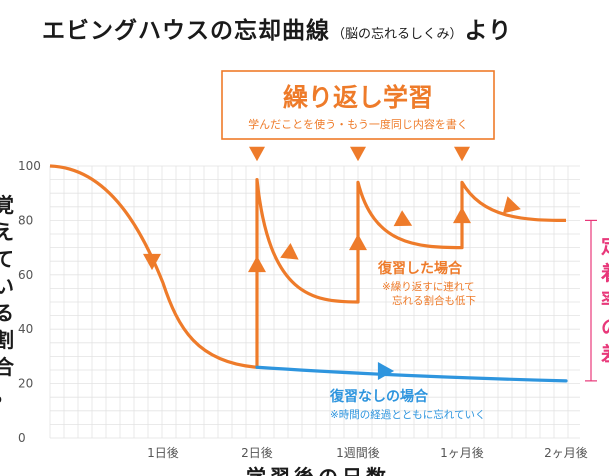 The image size is (609, 476). I want to click on y-axis-label-glyph: て, so click(7, 259).